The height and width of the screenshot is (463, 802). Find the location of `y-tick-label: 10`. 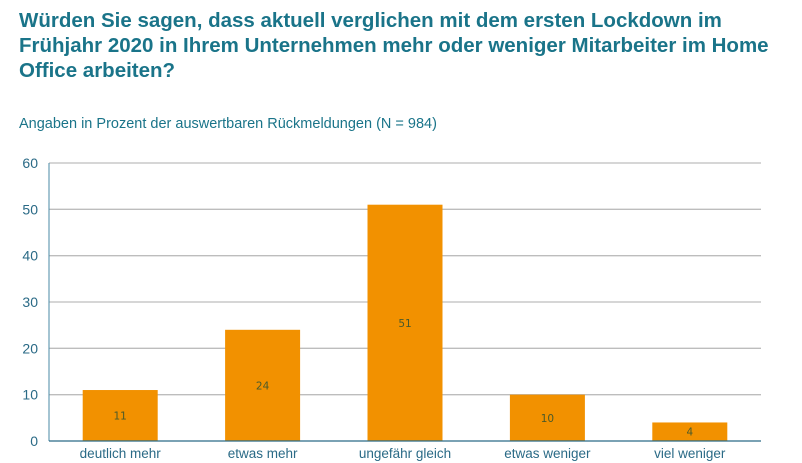

y-tick-label: 10 is located at coordinates (30, 395).